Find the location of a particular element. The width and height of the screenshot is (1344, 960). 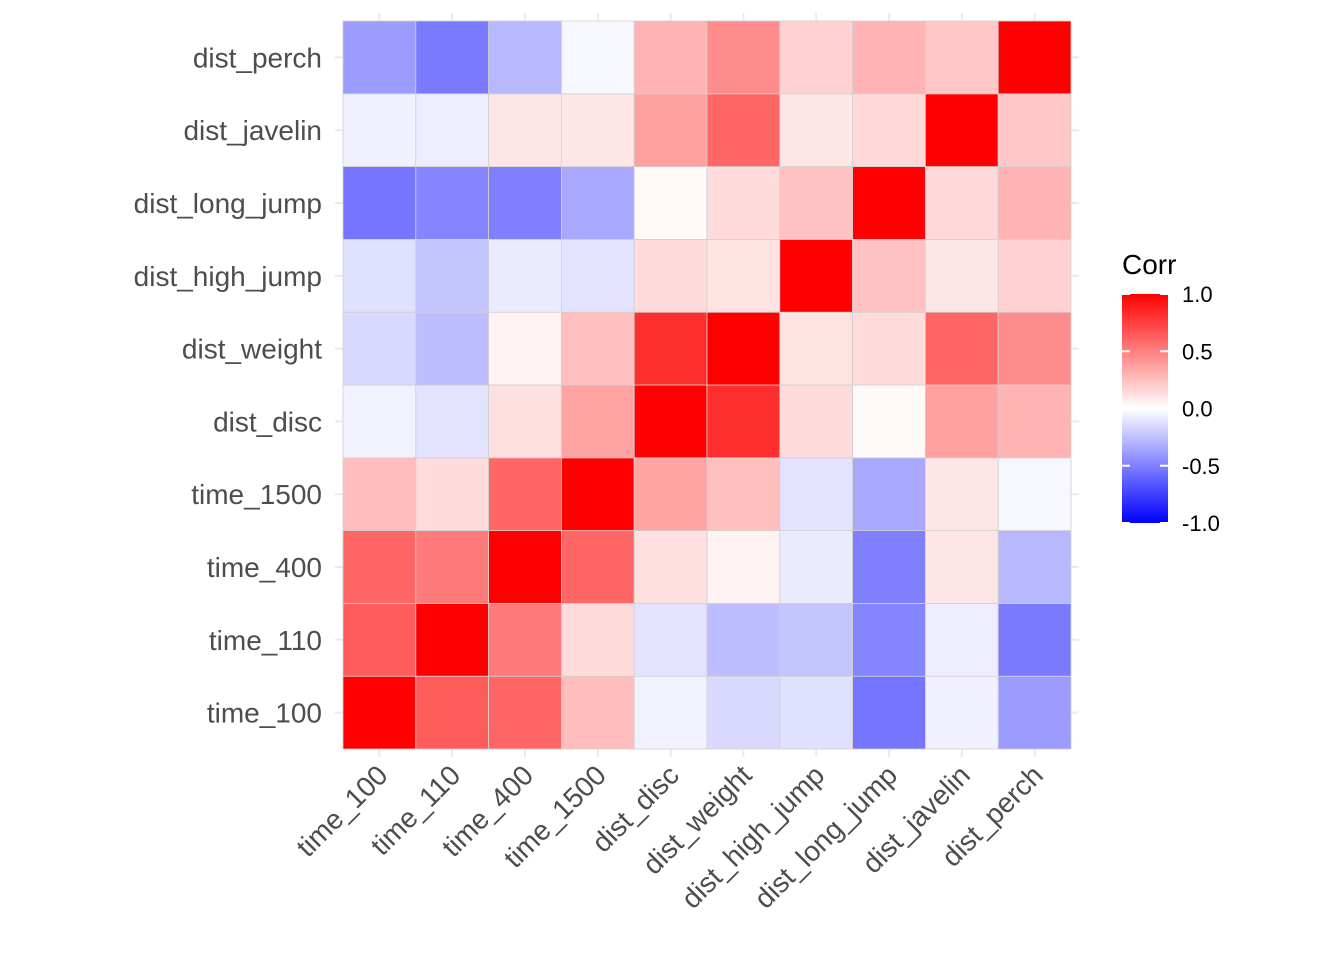

heatmap-cell-dist_disc-dist_high_jump is located at coordinates (816, 421).